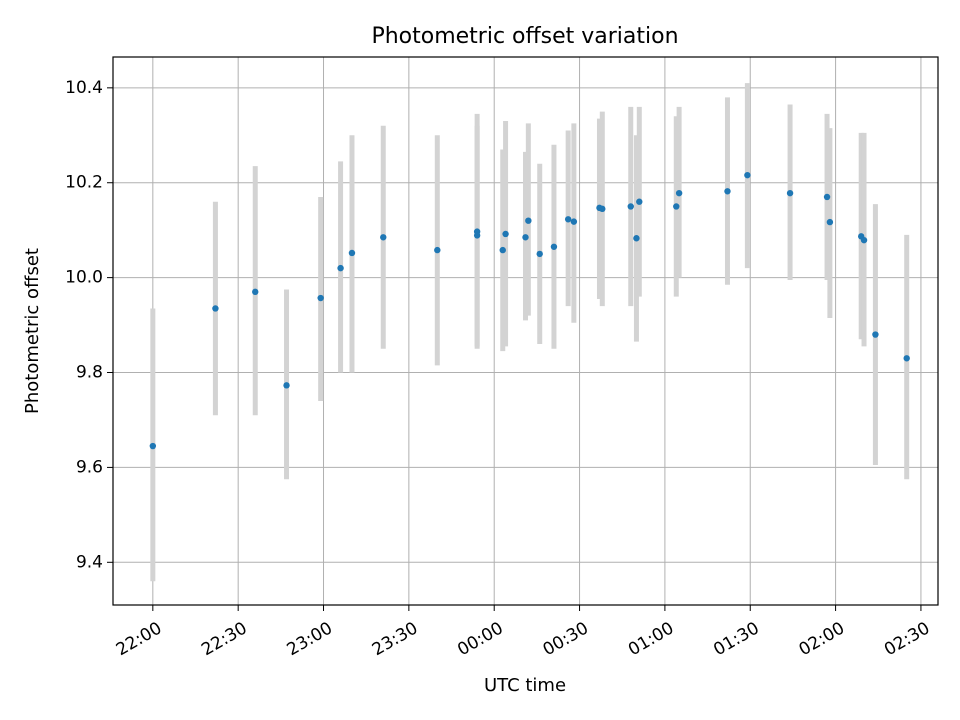 This screenshot has width=960, height=720. I want to click on y-axis: 9.4 9.6 9.8 10.0 10.2 10.4, so click(89, 325).